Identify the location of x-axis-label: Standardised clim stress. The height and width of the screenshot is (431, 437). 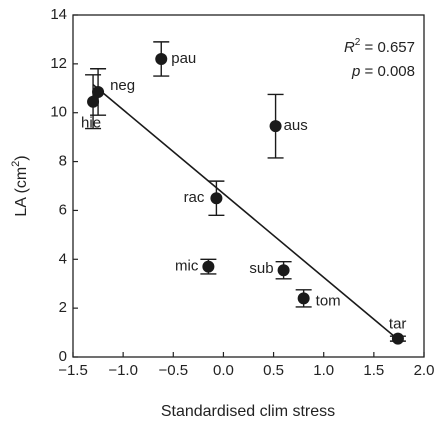
(248, 411).